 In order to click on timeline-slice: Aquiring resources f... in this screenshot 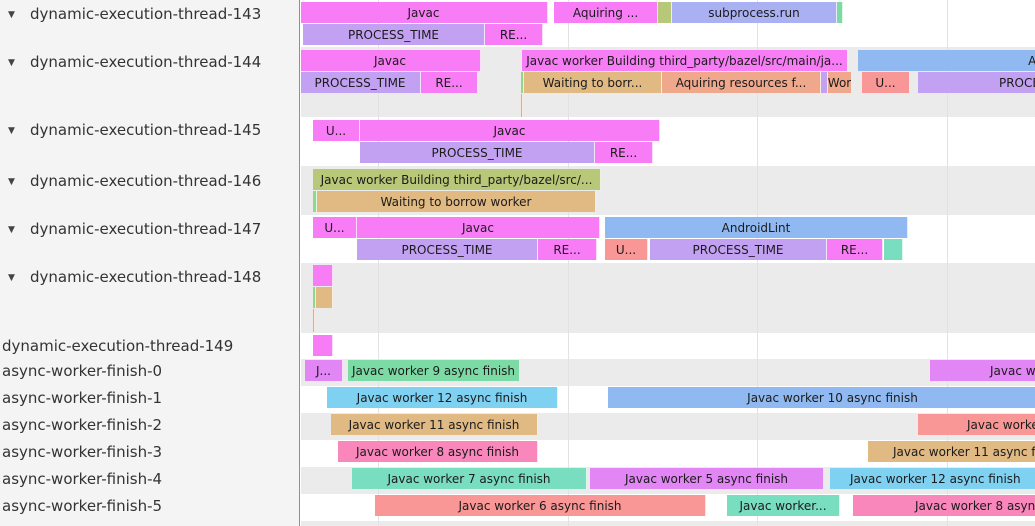, I will do `click(741, 82)`.